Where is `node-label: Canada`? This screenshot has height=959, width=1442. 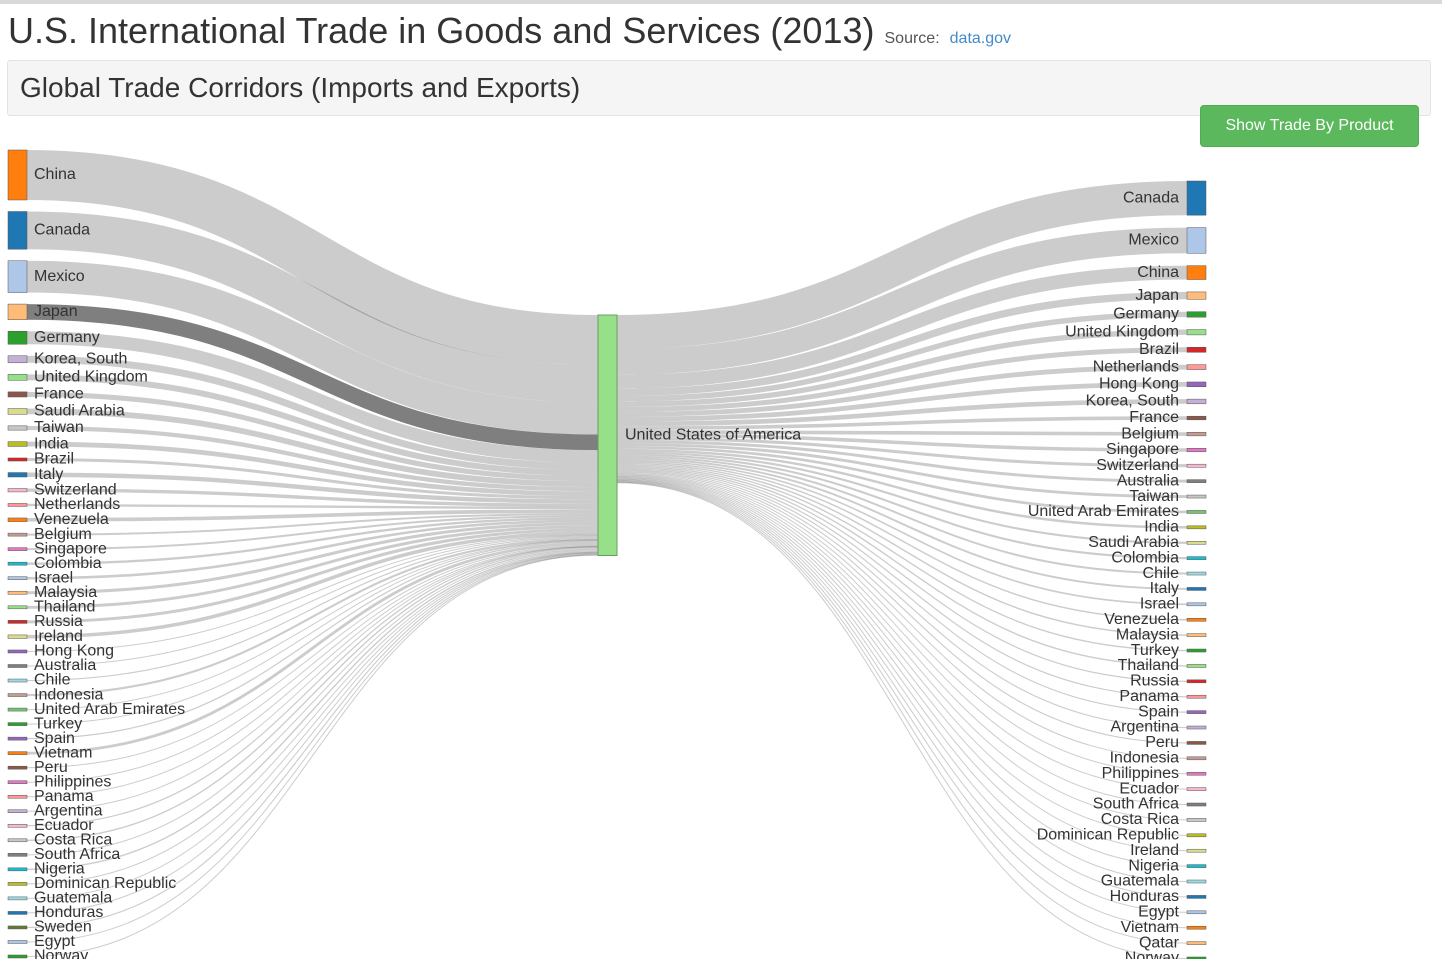
node-label: Canada is located at coordinates (1151, 197).